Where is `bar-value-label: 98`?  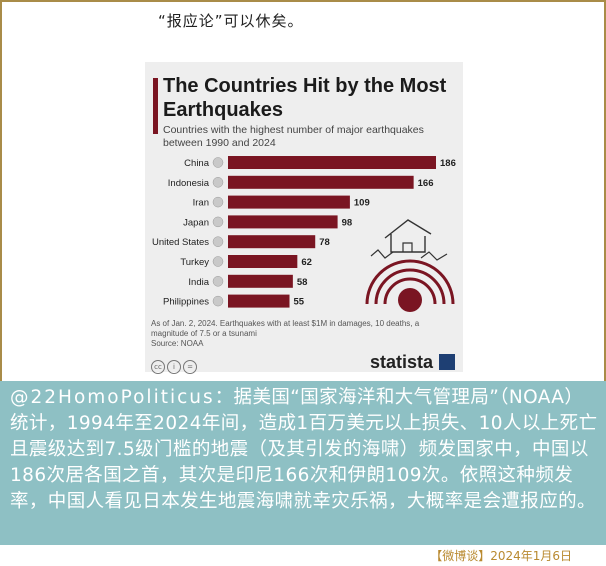 bar-value-label: 98 is located at coordinates (347, 222).